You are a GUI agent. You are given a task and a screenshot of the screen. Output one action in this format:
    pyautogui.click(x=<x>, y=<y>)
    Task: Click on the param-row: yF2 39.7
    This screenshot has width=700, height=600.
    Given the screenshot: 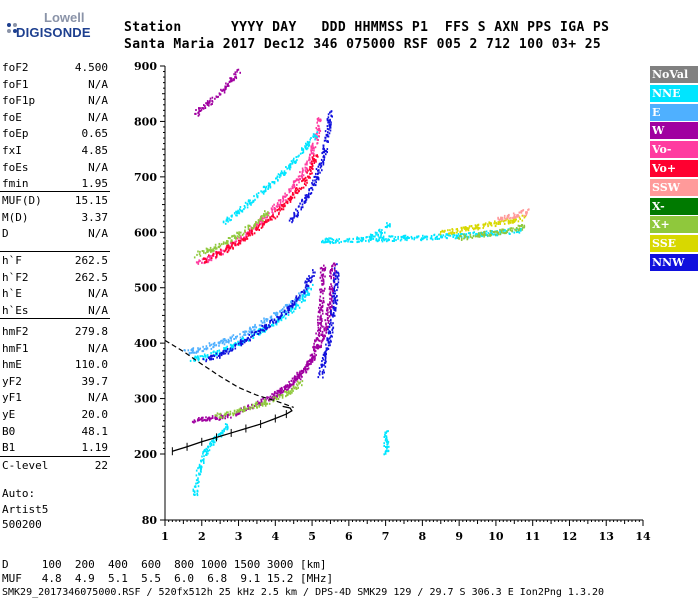 What is the action you would take?
    pyautogui.click(x=55, y=383)
    